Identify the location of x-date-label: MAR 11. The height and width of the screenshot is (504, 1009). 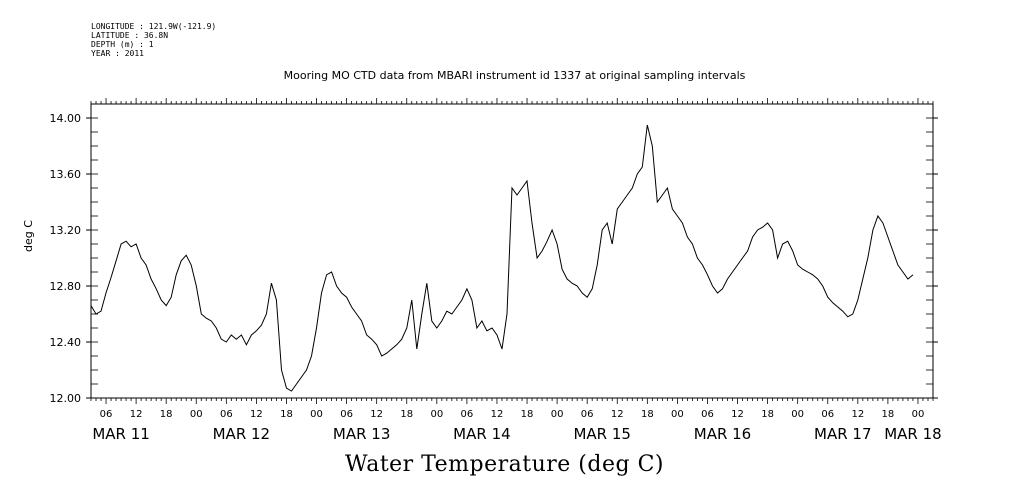
(120, 434).